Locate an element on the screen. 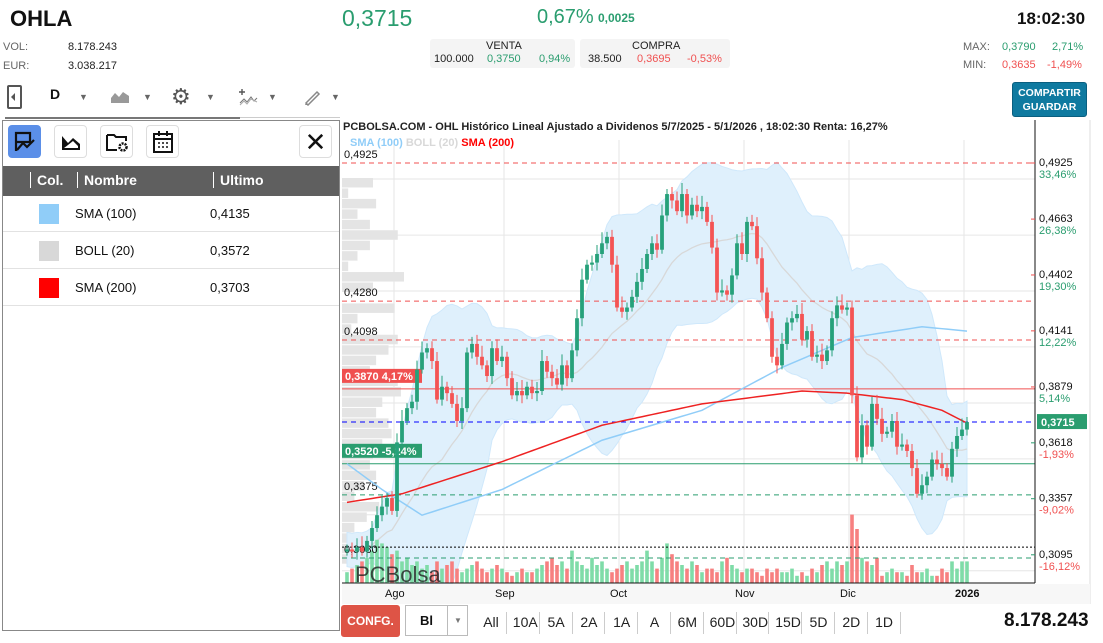 This screenshot has width=1103, height=643. indicators-tab-button is located at coordinates (24, 141).